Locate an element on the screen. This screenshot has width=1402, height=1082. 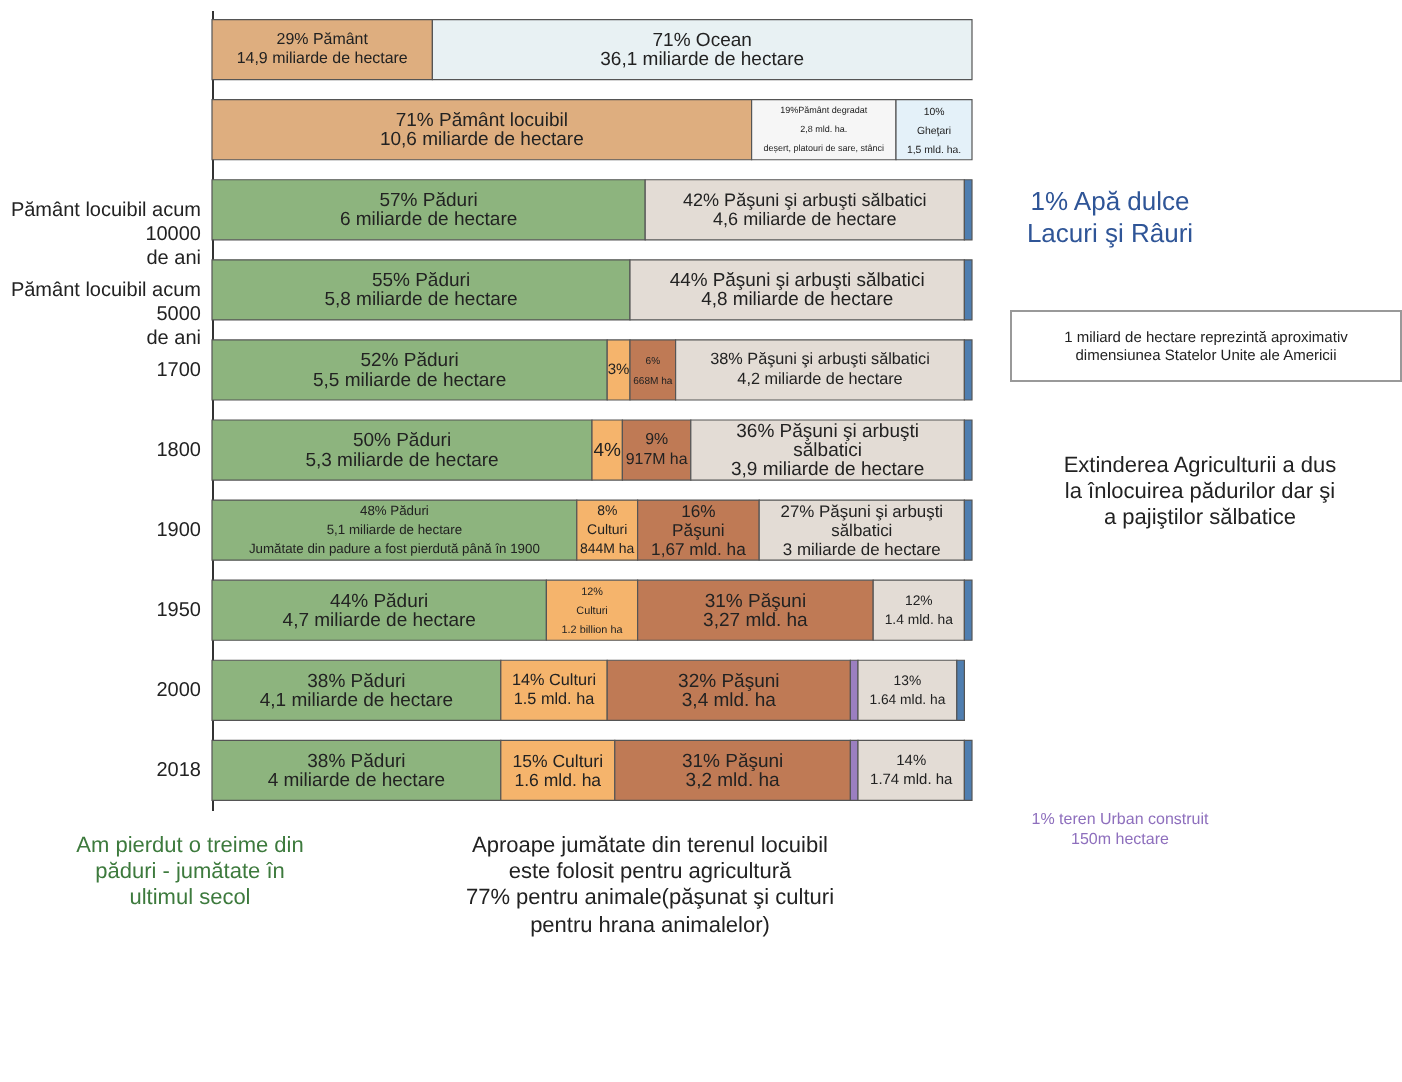
data-label: 38% Păduri 4,1 miliarde de hectare is located at coordinates (356, 691).